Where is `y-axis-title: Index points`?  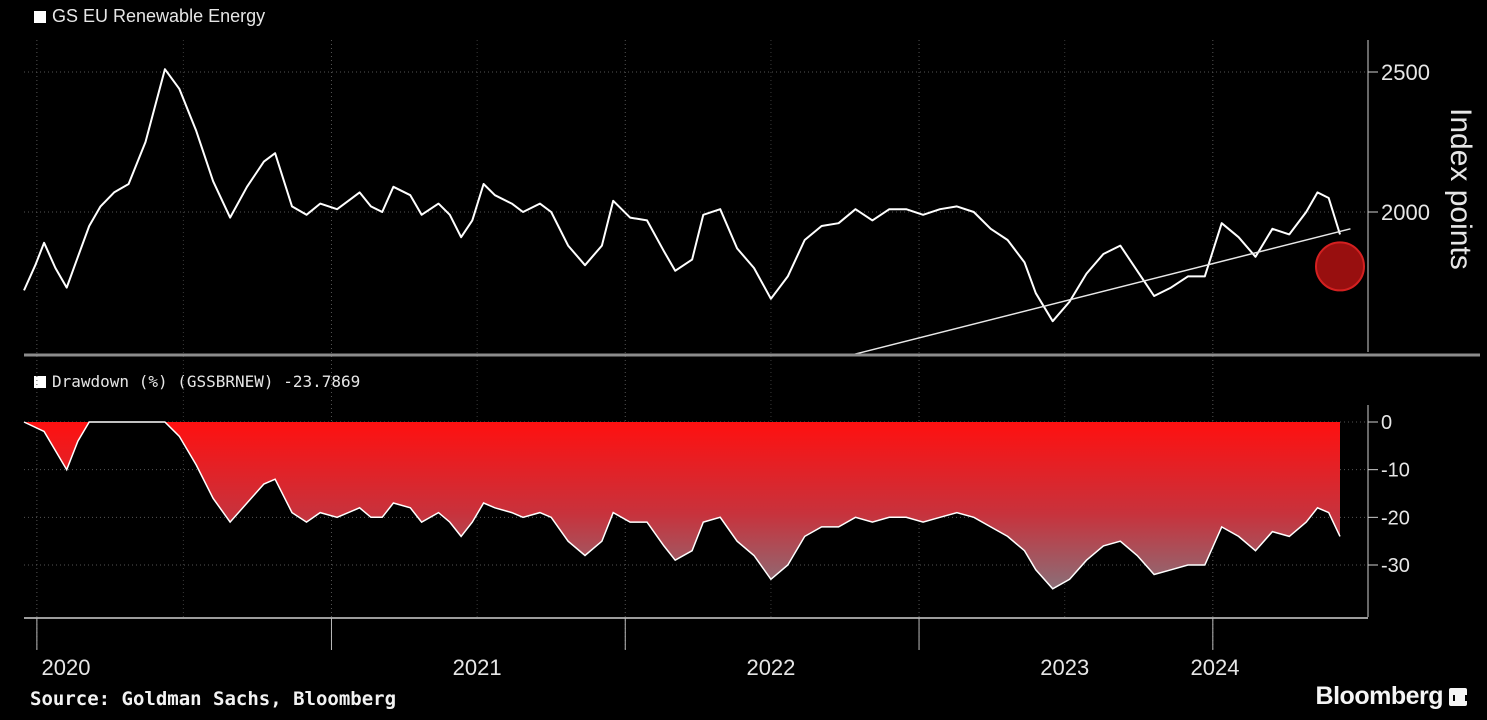
y-axis-title: Index points is located at coordinates (1460, 189).